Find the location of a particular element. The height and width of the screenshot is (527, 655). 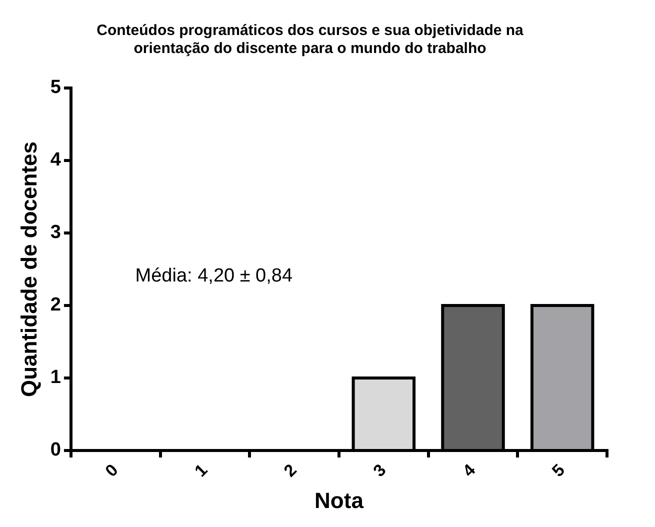

x-tick-label: 3 is located at coordinates (380, 470).